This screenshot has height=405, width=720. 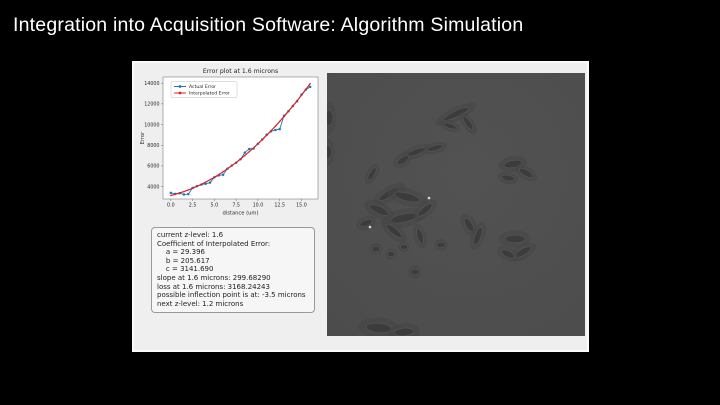 What do you see at coordinates (171, 206) in the screenshot?
I see `x-tick-label: 0.0` at bounding box center [171, 206].